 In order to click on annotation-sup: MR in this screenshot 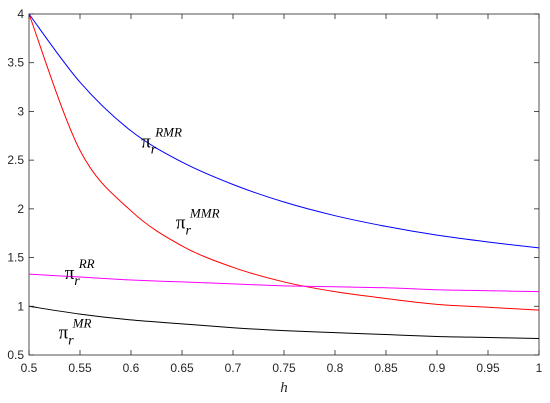, I will do `click(82, 322)`.